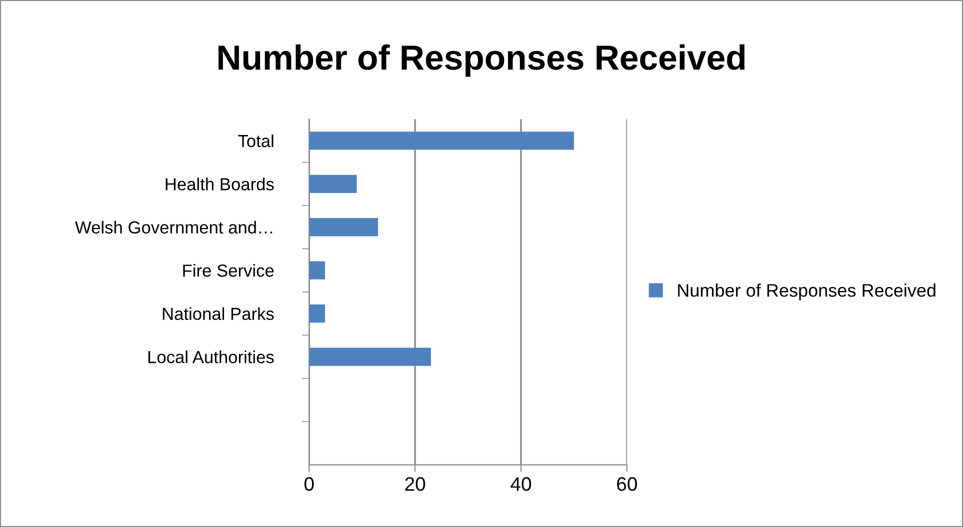 The height and width of the screenshot is (527, 963). What do you see at coordinates (481, 60) in the screenshot?
I see `chart-title: Number of Responses Received` at bounding box center [481, 60].